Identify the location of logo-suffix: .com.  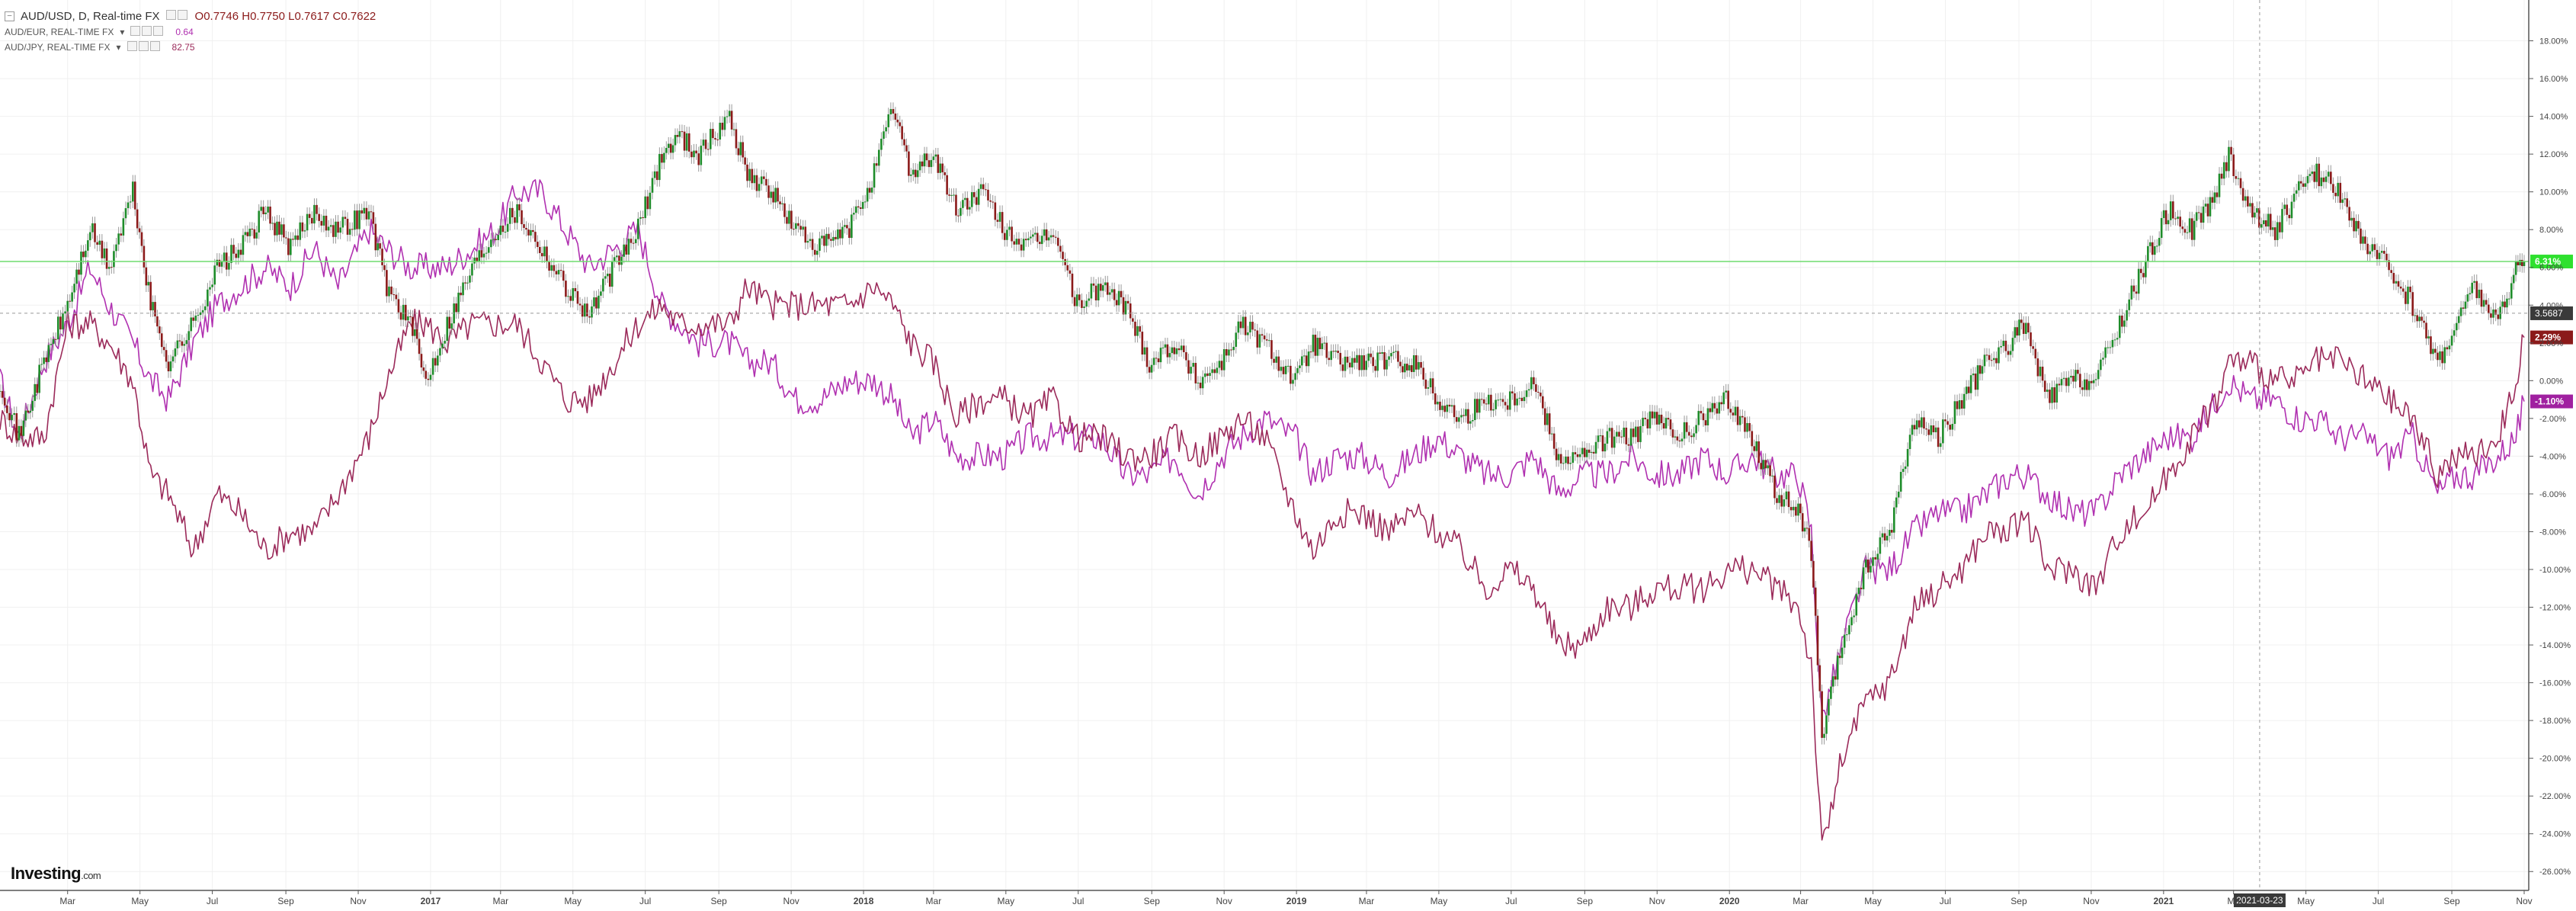
(91, 875).